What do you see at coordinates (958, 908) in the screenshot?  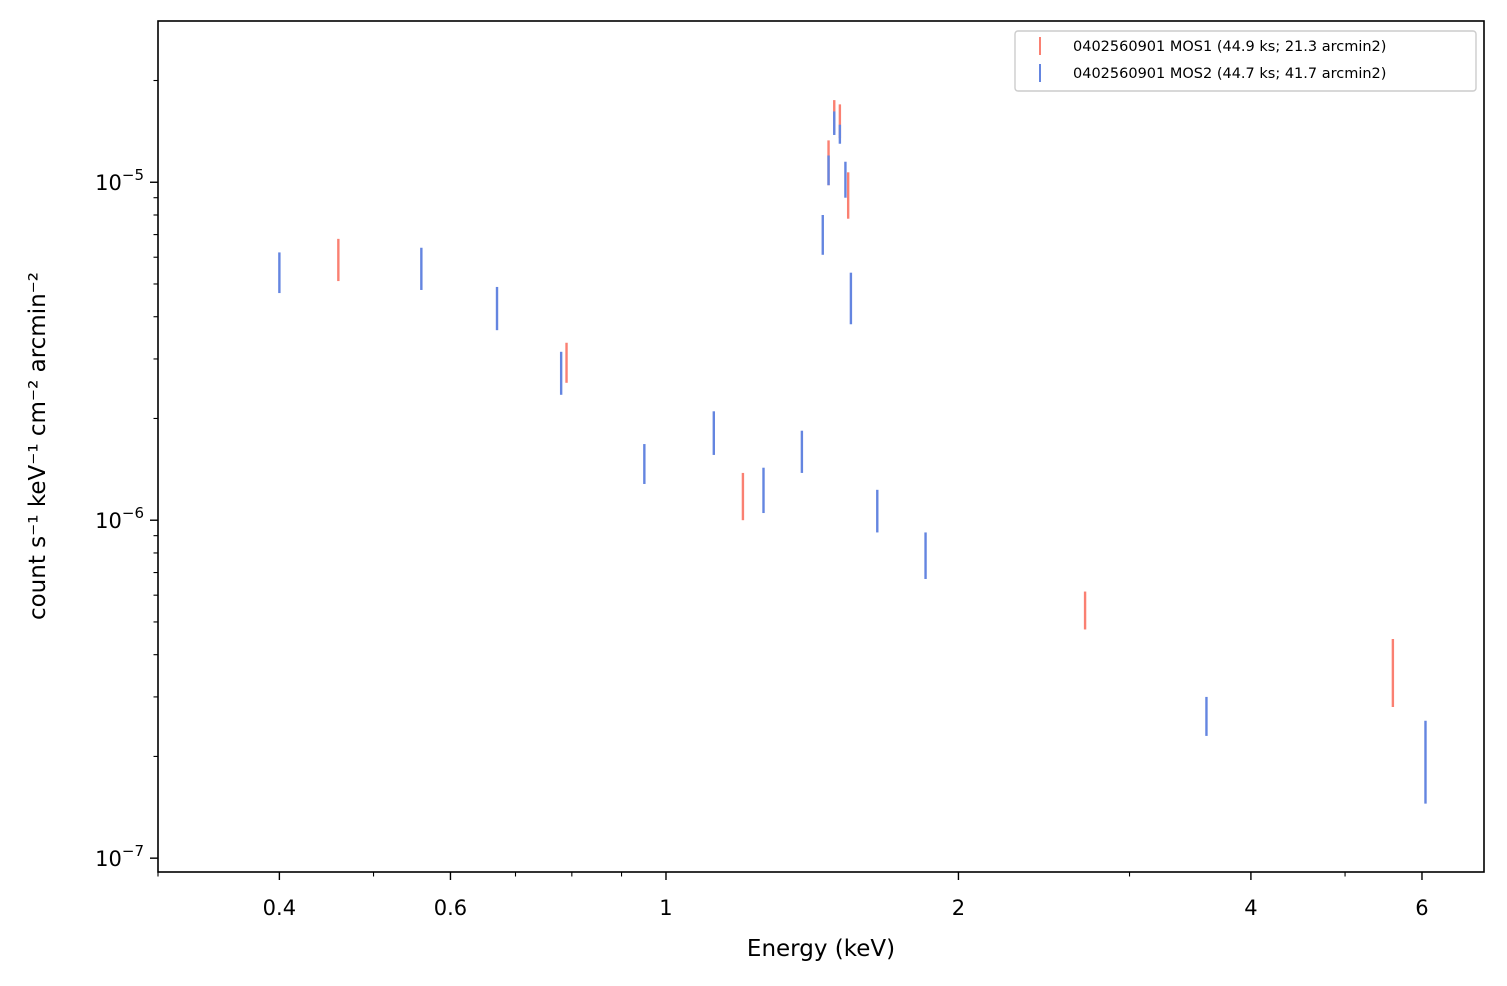 I see `x-tick-label: 2` at bounding box center [958, 908].